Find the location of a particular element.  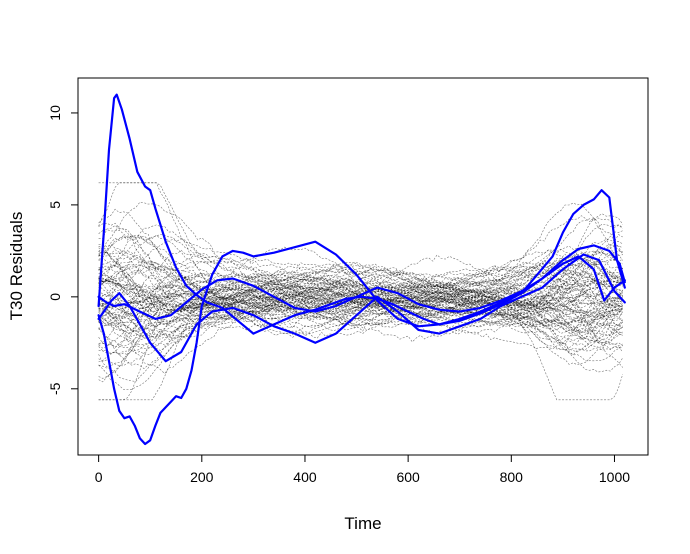

x-tick-label: 1000 is located at coordinates (614, 477).